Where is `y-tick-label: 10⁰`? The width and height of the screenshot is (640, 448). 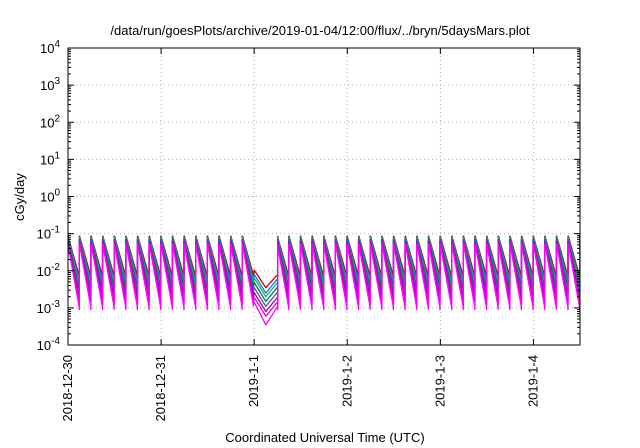 y-tick-label: 10⁰ is located at coordinates (50, 196).